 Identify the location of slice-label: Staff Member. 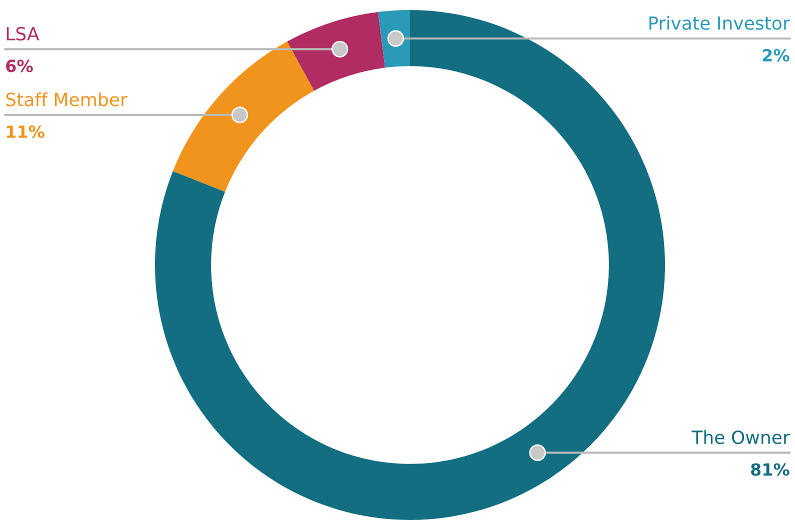
(67, 99).